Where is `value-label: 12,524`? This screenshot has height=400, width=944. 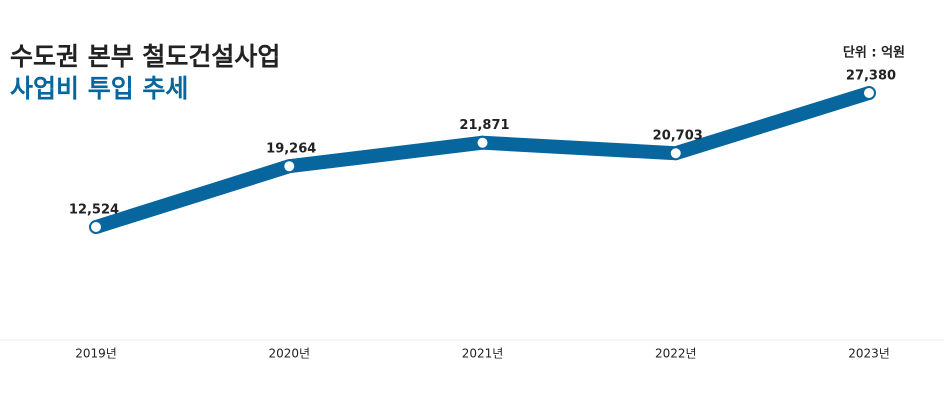 value-label: 12,524 is located at coordinates (94, 210).